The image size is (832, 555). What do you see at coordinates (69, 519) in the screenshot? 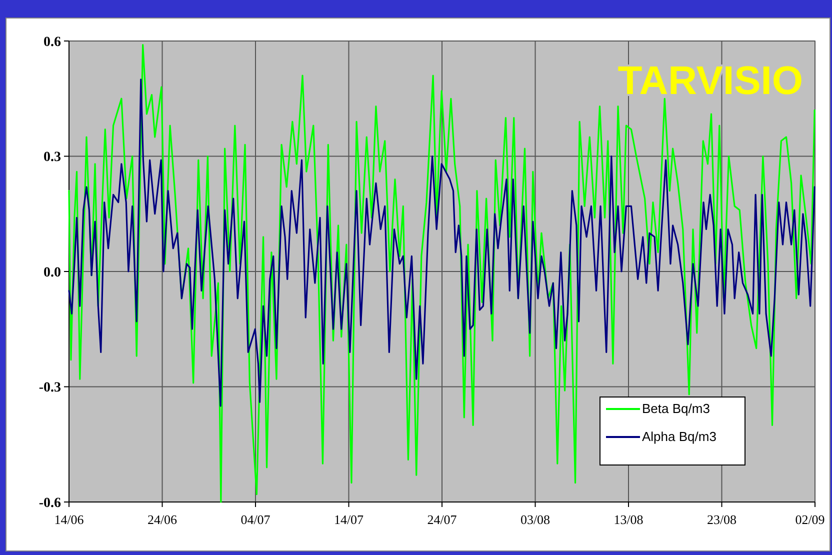
I see `x-tick-label: 14/06` at bounding box center [69, 519].